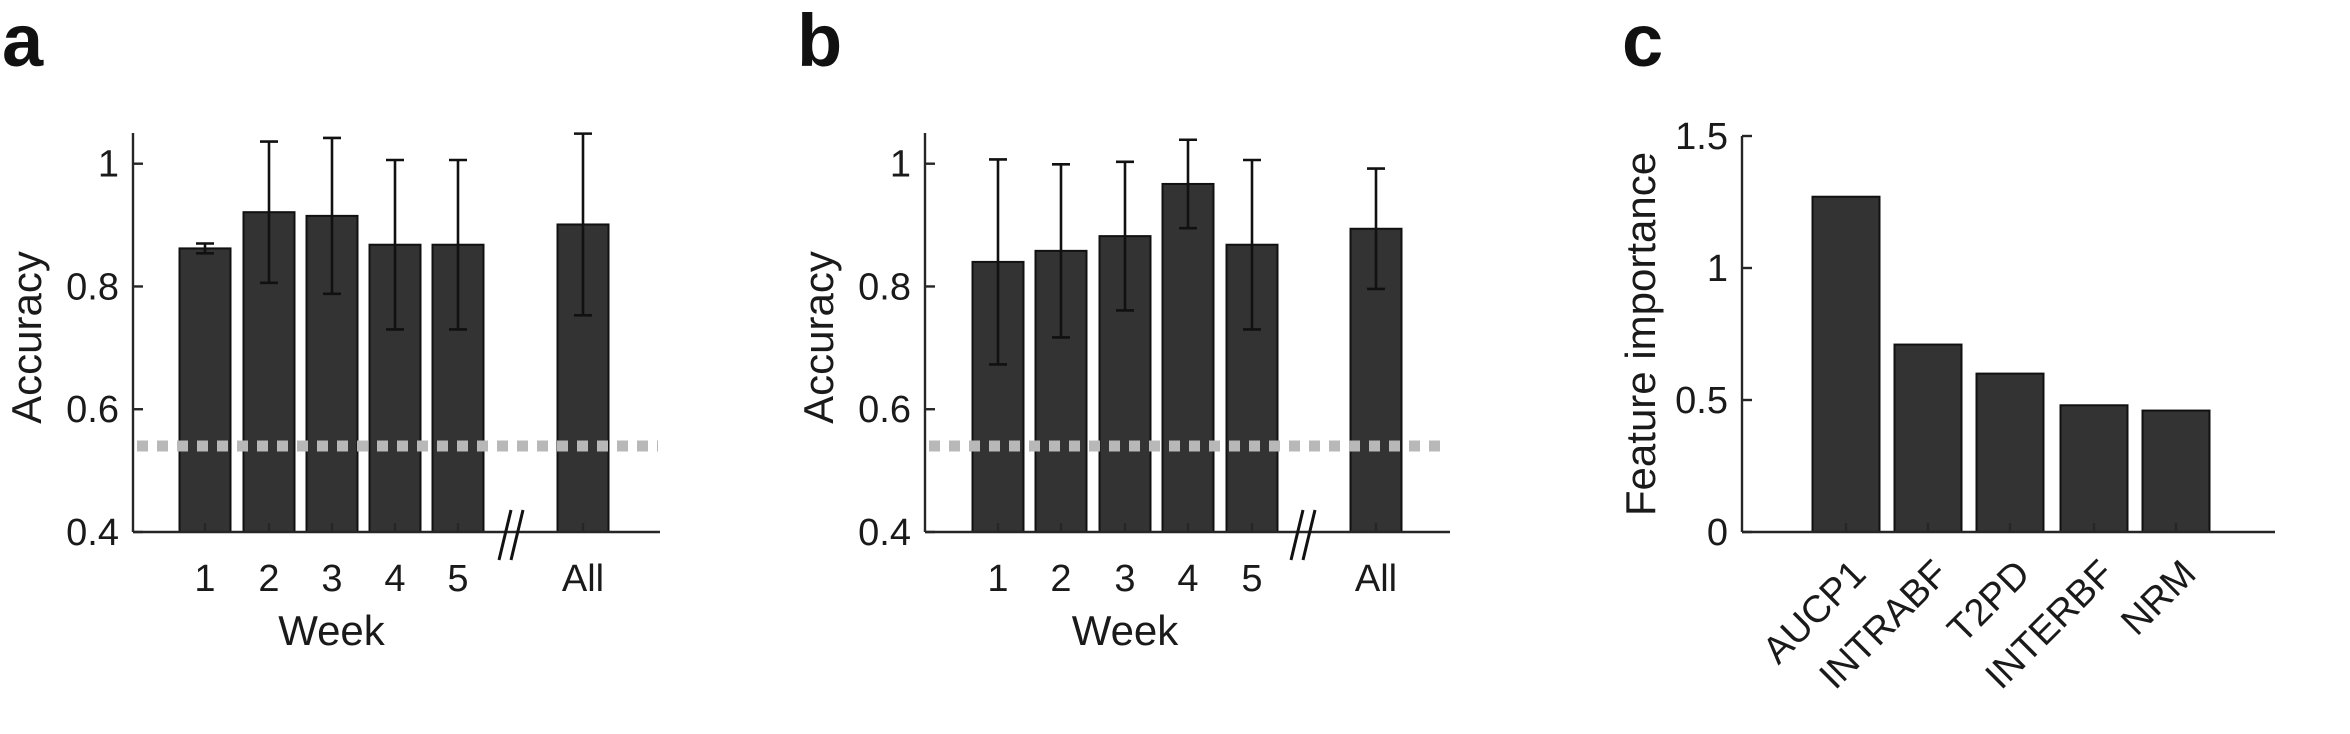 The height and width of the screenshot is (734, 2350). What do you see at coordinates (819, 41) in the screenshot?
I see `panel-letter: b` at bounding box center [819, 41].